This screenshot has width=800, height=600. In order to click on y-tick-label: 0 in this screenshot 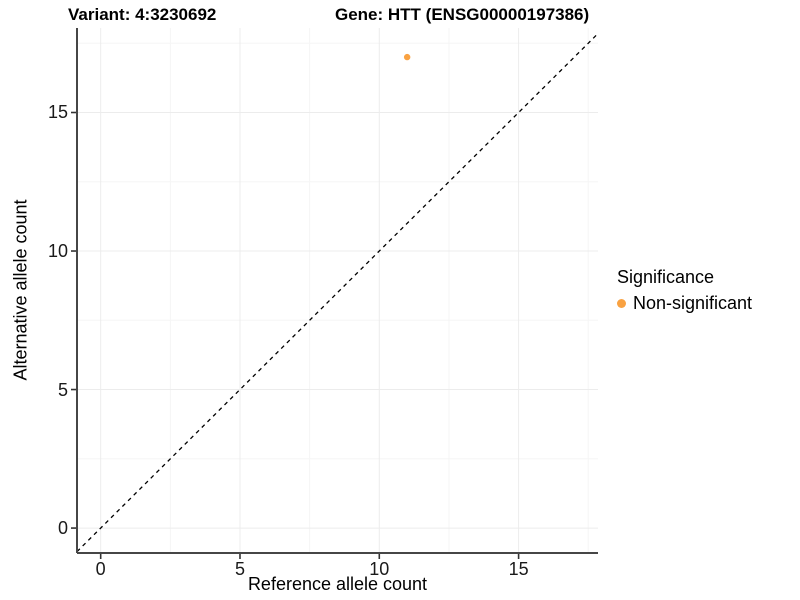, I will do `click(62, 528)`.